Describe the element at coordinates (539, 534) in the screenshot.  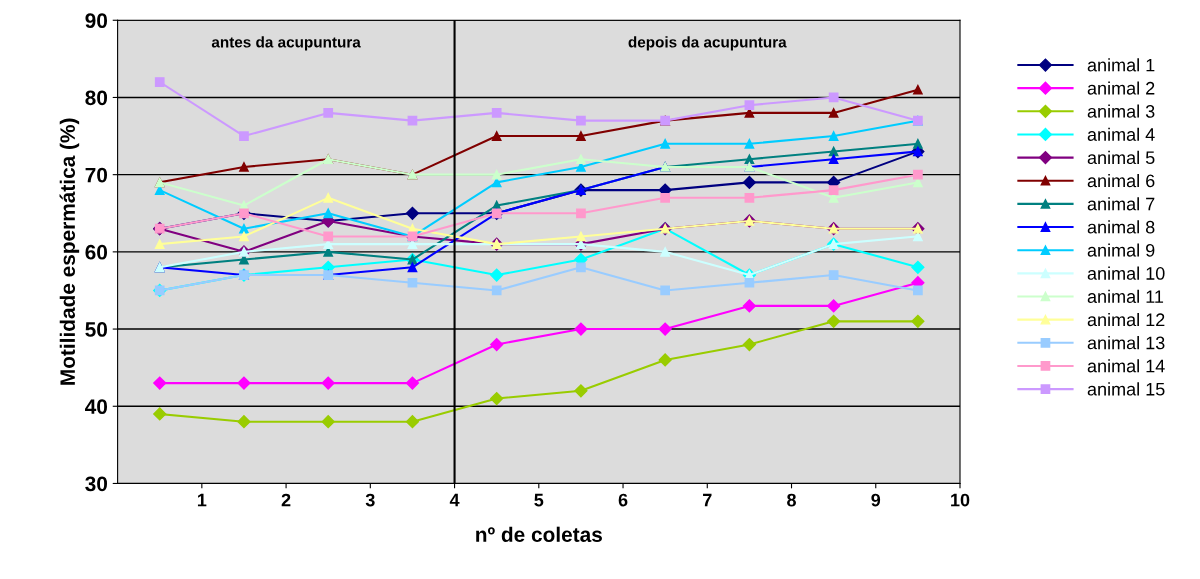
I see `x-axis-title: nº de coletas` at that location.